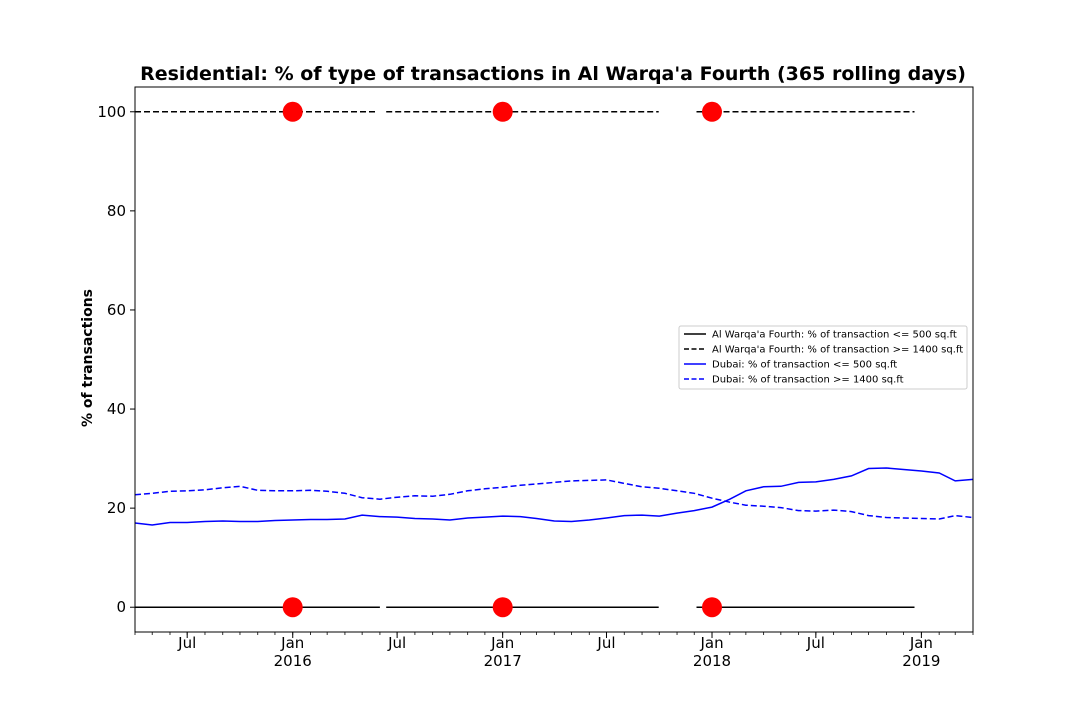 The height and width of the screenshot is (720, 1080). I want to click on x-tick-year-7: 2019, so click(921, 661).